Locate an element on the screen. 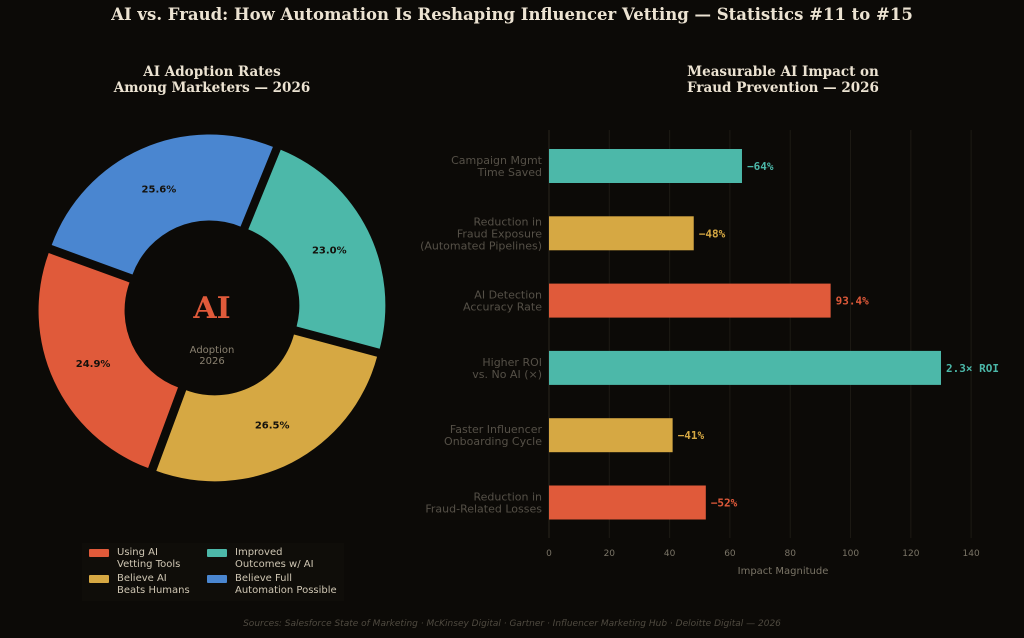 This screenshot has height=638, width=1024. donut-center-sublabel: Adoption is located at coordinates (212, 350).